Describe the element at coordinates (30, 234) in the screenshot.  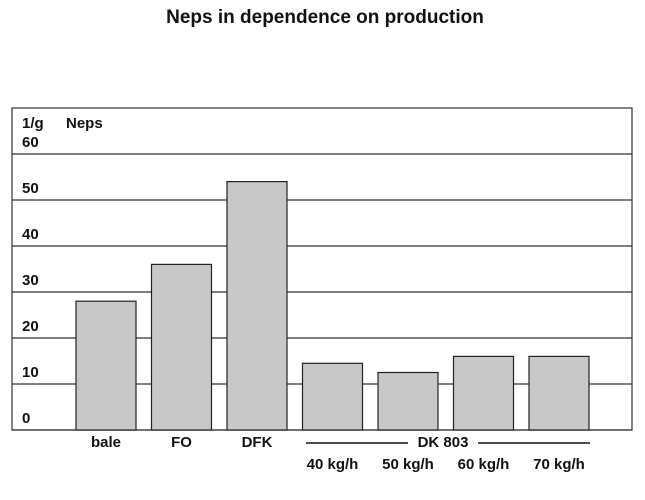
I see `y-tick-label: 40` at that location.